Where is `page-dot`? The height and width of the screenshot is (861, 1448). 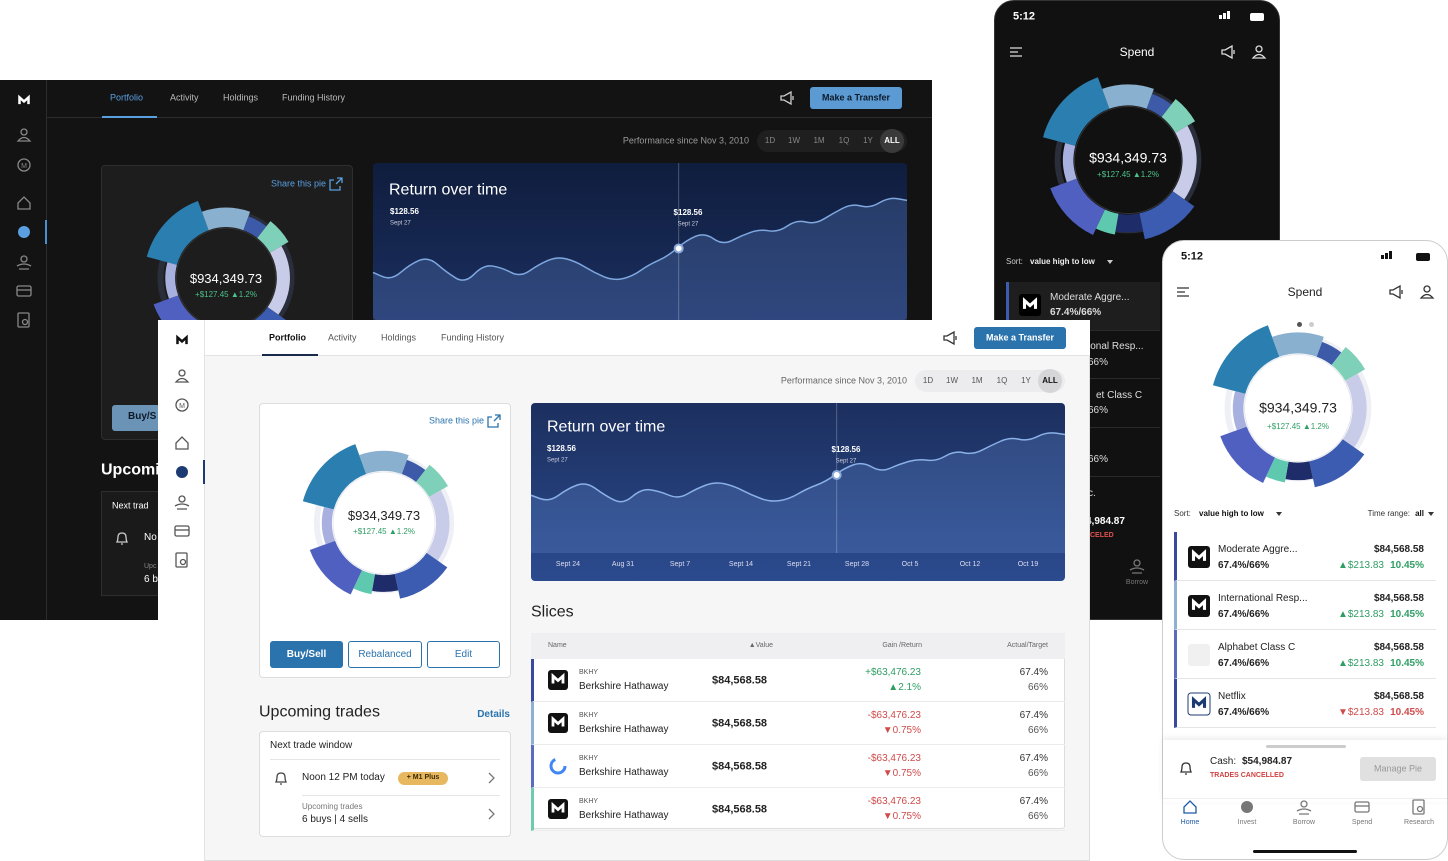
page-dot is located at coordinates (1299, 324).